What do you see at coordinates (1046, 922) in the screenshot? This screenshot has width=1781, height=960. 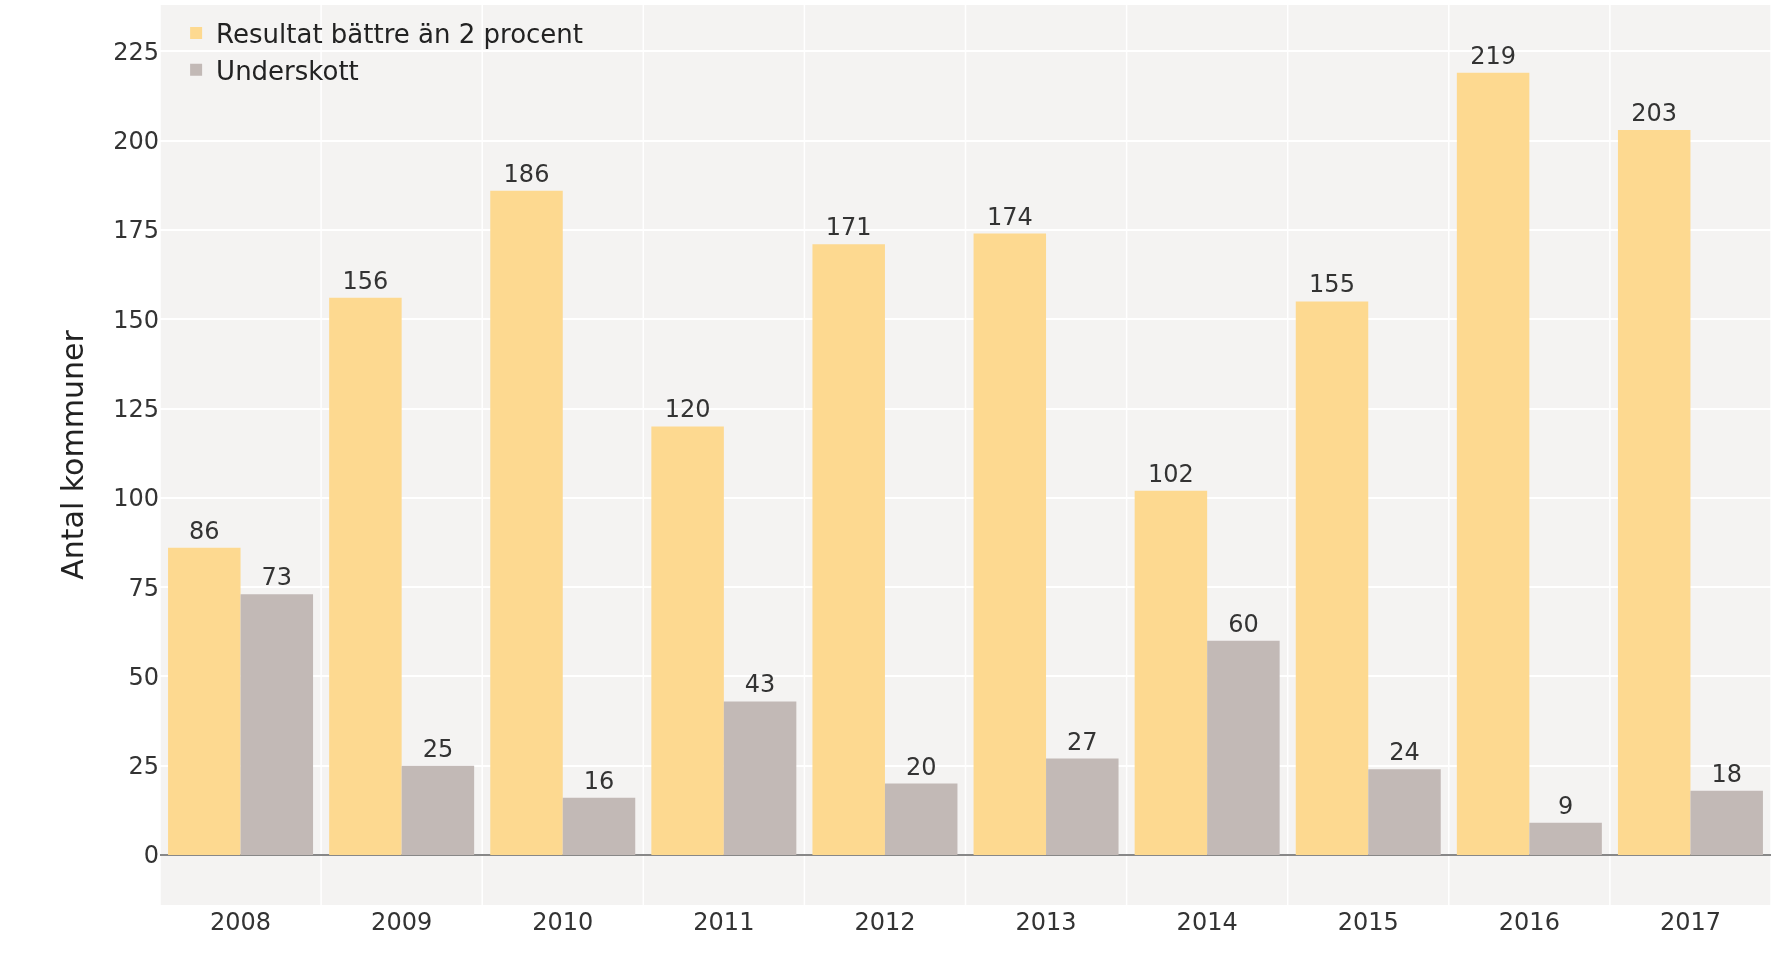 I see `x-tick-label: 2013` at bounding box center [1046, 922].